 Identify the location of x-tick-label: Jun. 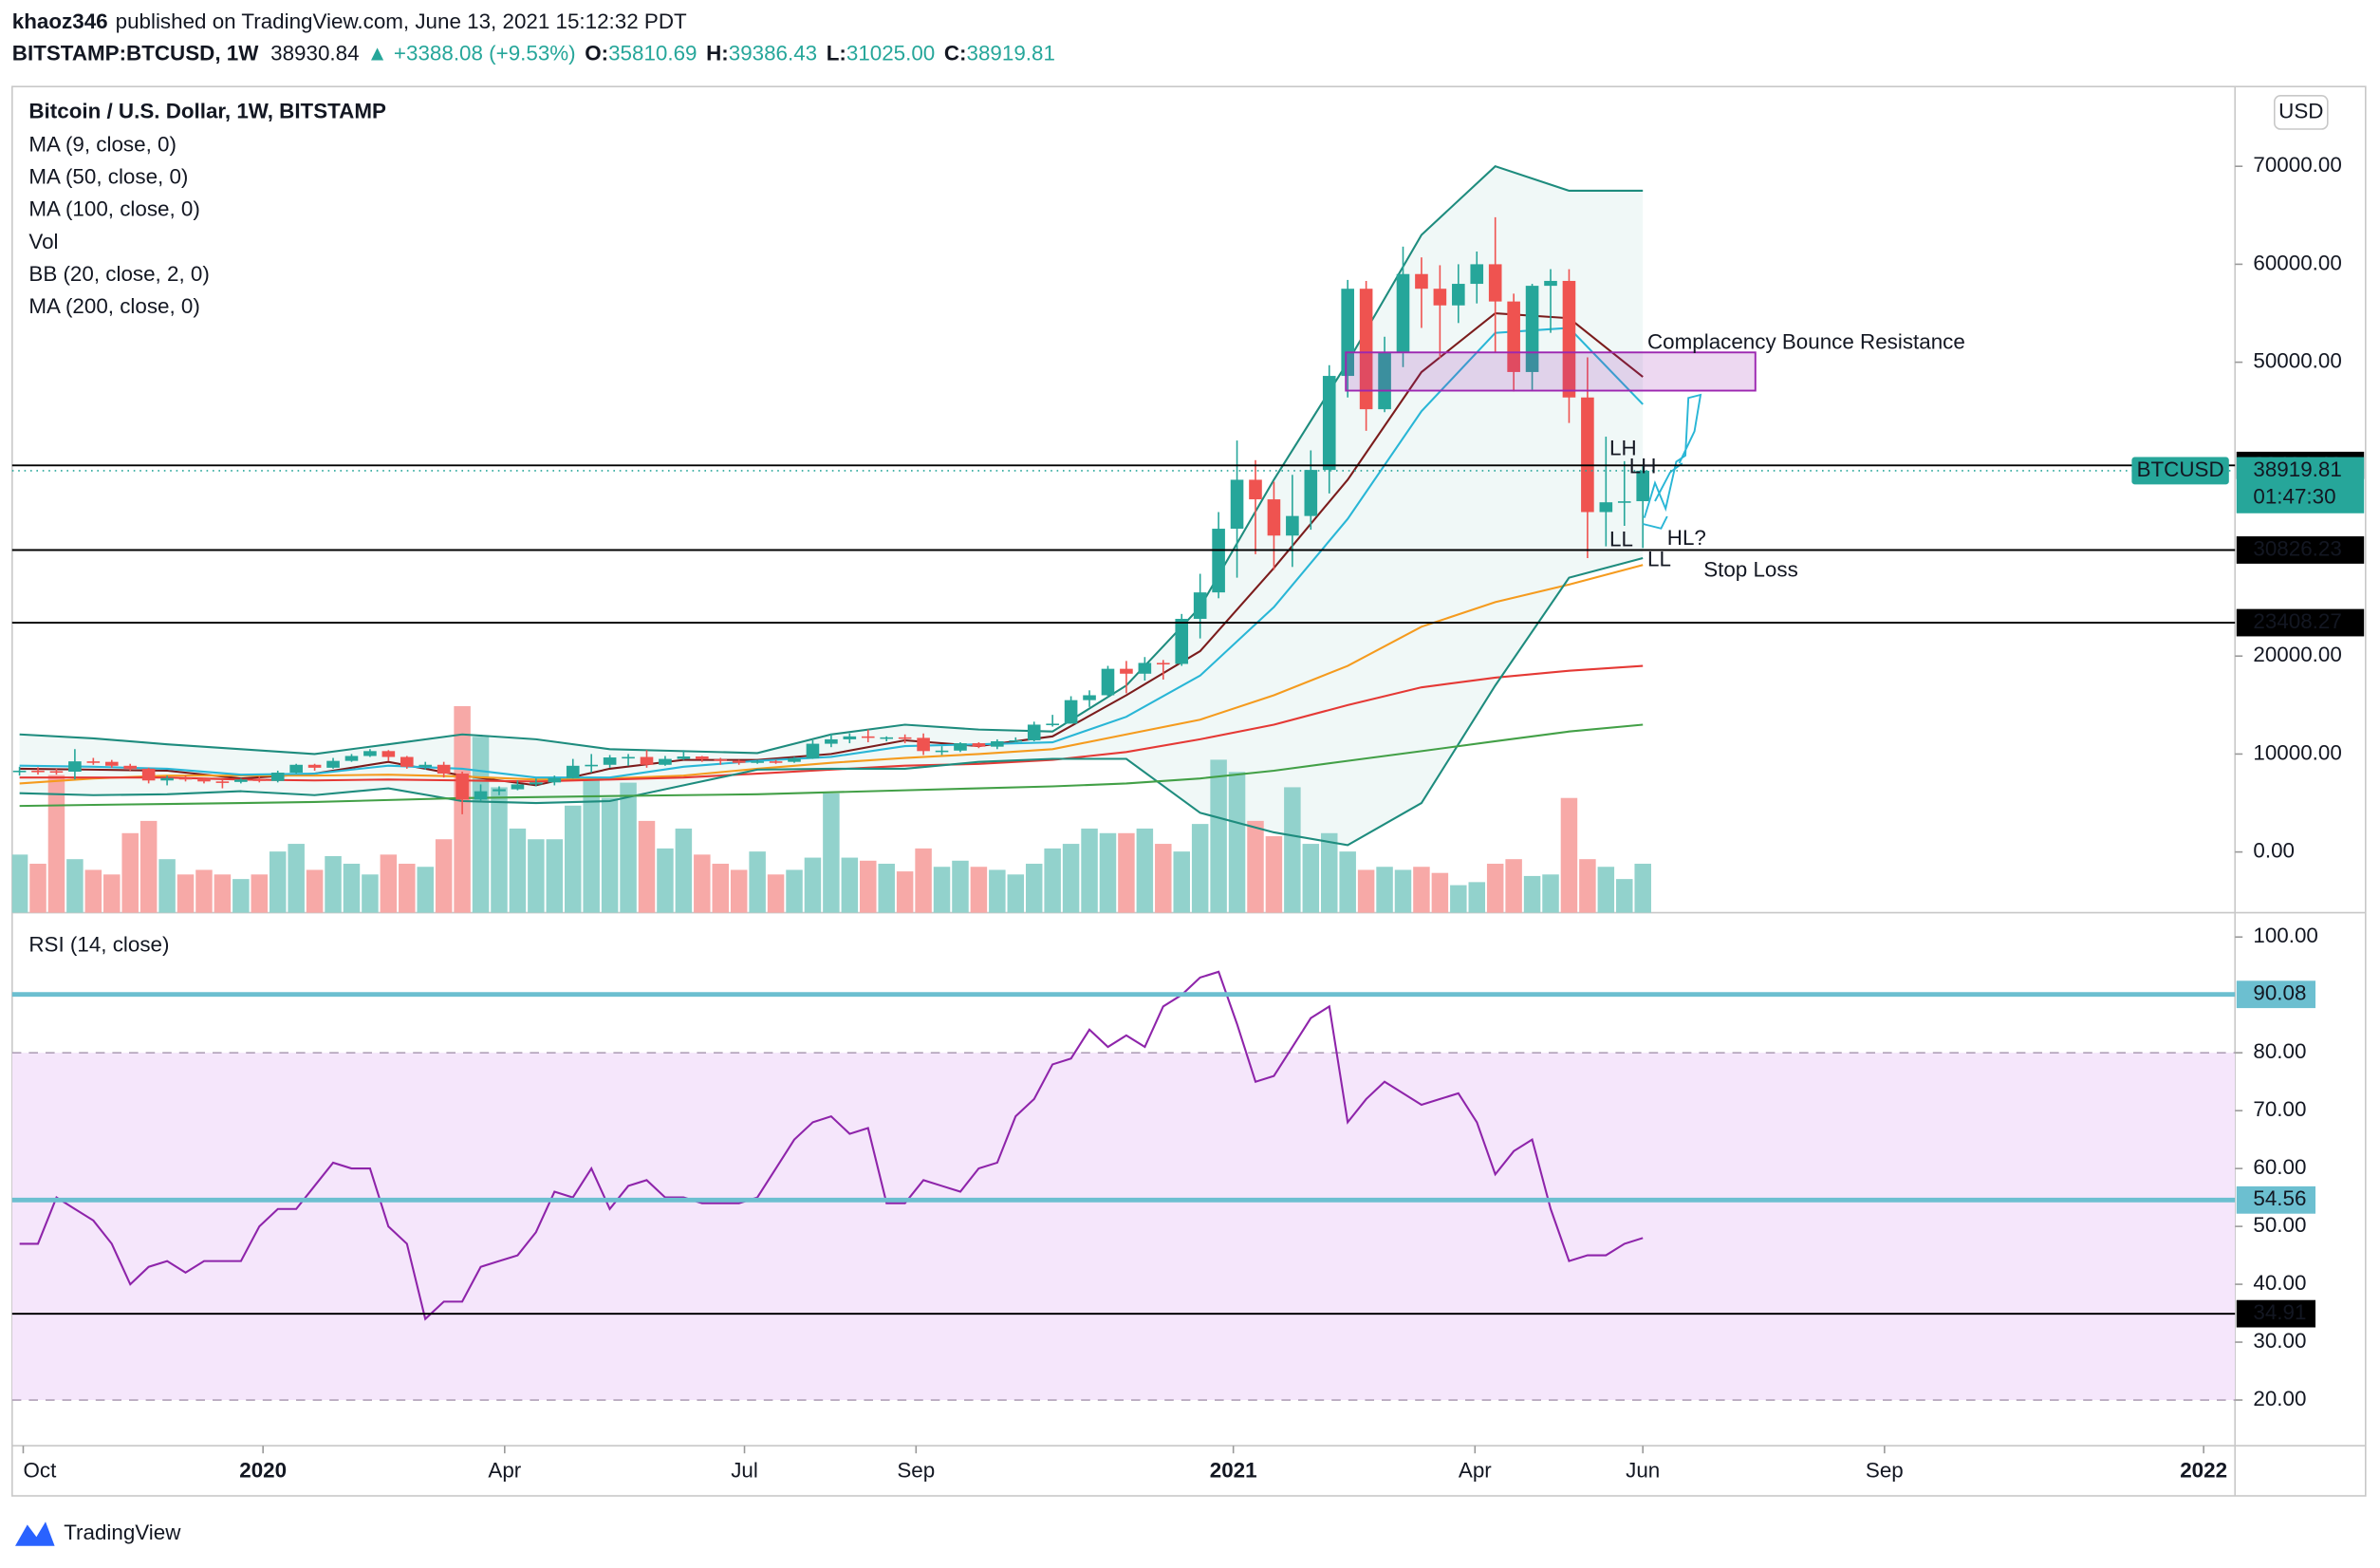
(1643, 1470).